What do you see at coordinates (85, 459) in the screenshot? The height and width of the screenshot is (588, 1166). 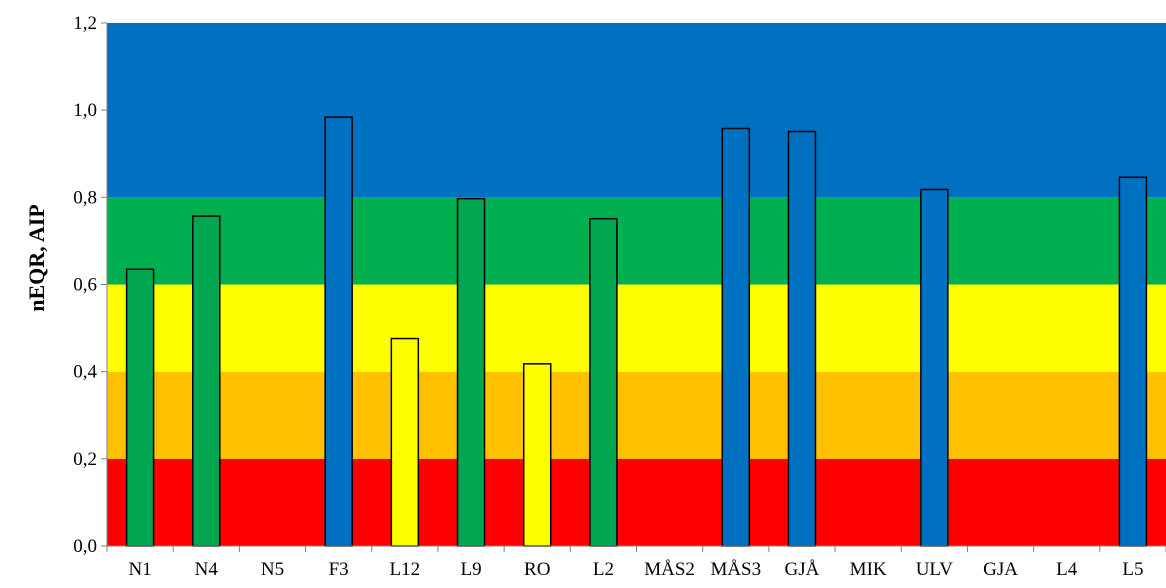 I see `y-tick-label-1: 0,2` at bounding box center [85, 459].